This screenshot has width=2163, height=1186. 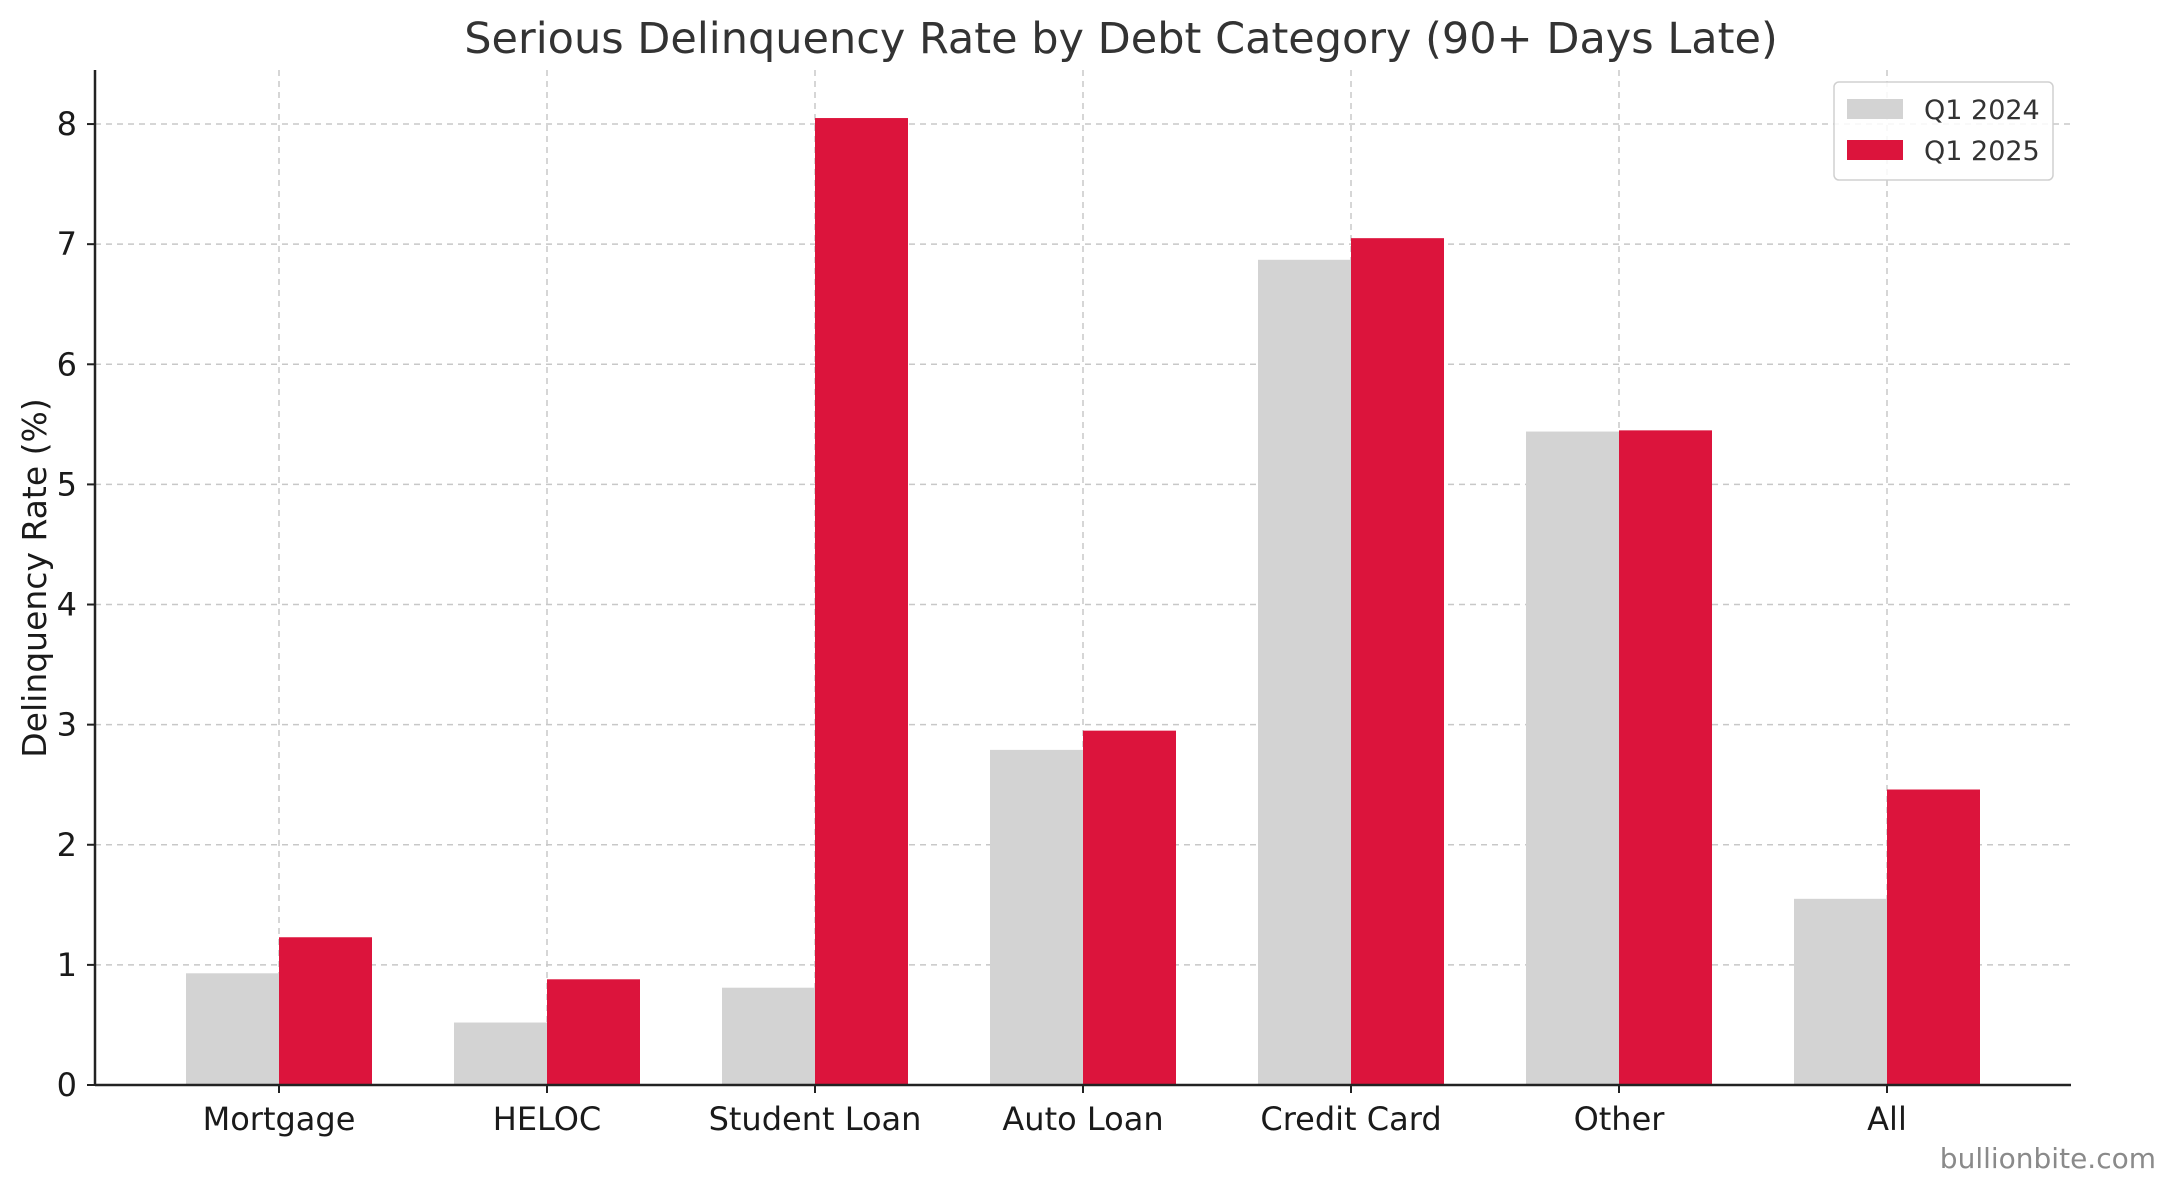 What do you see at coordinates (1572, 758) in the screenshot?
I see `bar-q1-2024-other` at bounding box center [1572, 758].